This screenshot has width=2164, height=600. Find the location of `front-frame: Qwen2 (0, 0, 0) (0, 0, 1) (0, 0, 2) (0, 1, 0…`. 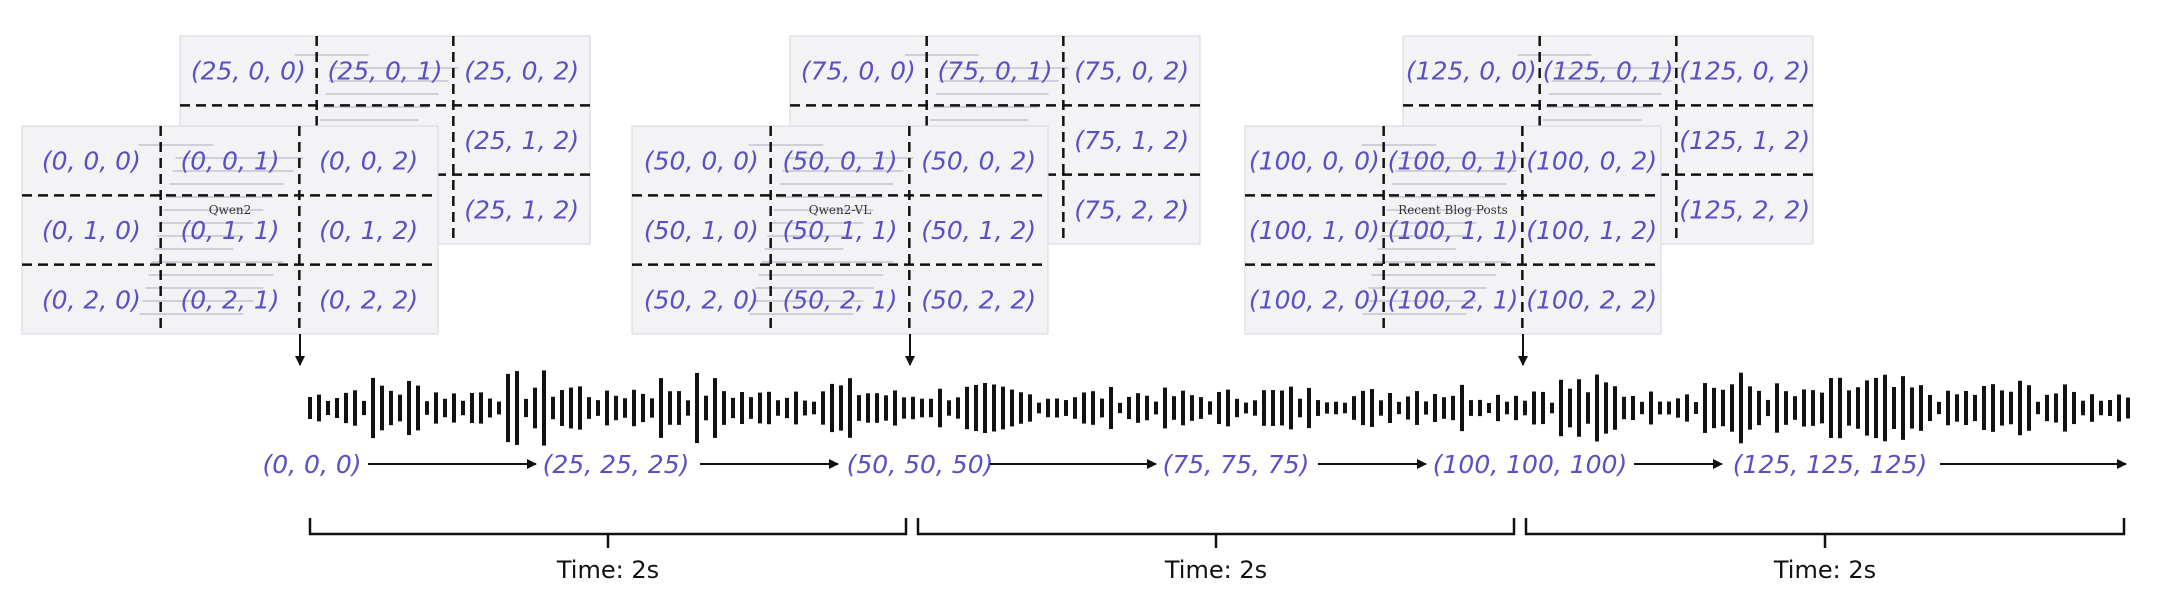

front-frame: Qwen2 (0, 0, 0) (0, 0, 1) (0, 0, 2) (0, 1, 0… is located at coordinates (230, 230).